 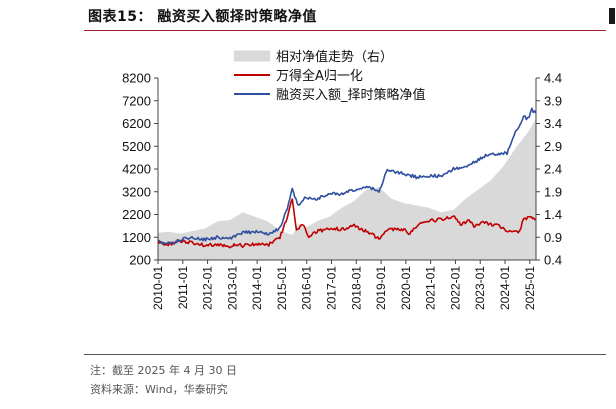 What do you see at coordinates (163, 370) in the screenshot?
I see `footnote: 注：截至 2025 年 4 月 30 日` at bounding box center [163, 370].